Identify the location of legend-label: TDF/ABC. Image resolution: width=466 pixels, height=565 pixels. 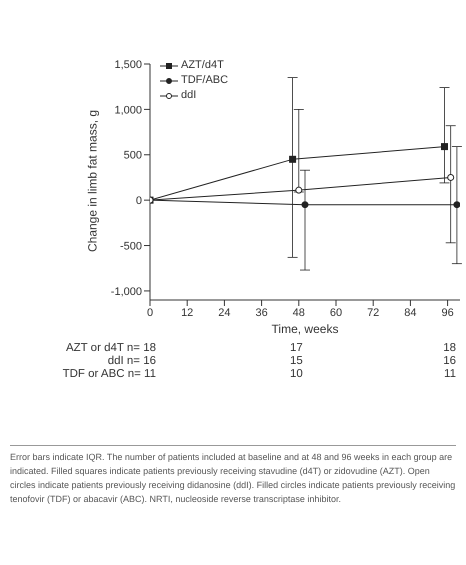
(204, 80).